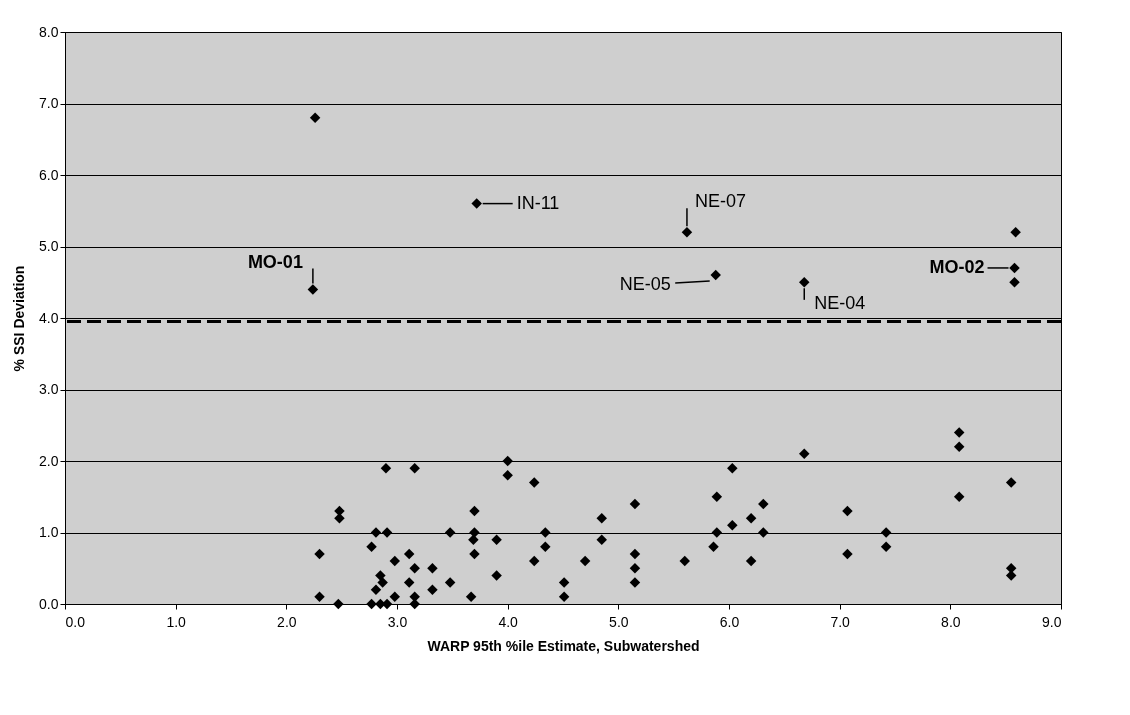 The image size is (1130, 715). I want to click on x-axis-title: WARP 95th %ile Estimate, Subwatershed, so click(563, 645).